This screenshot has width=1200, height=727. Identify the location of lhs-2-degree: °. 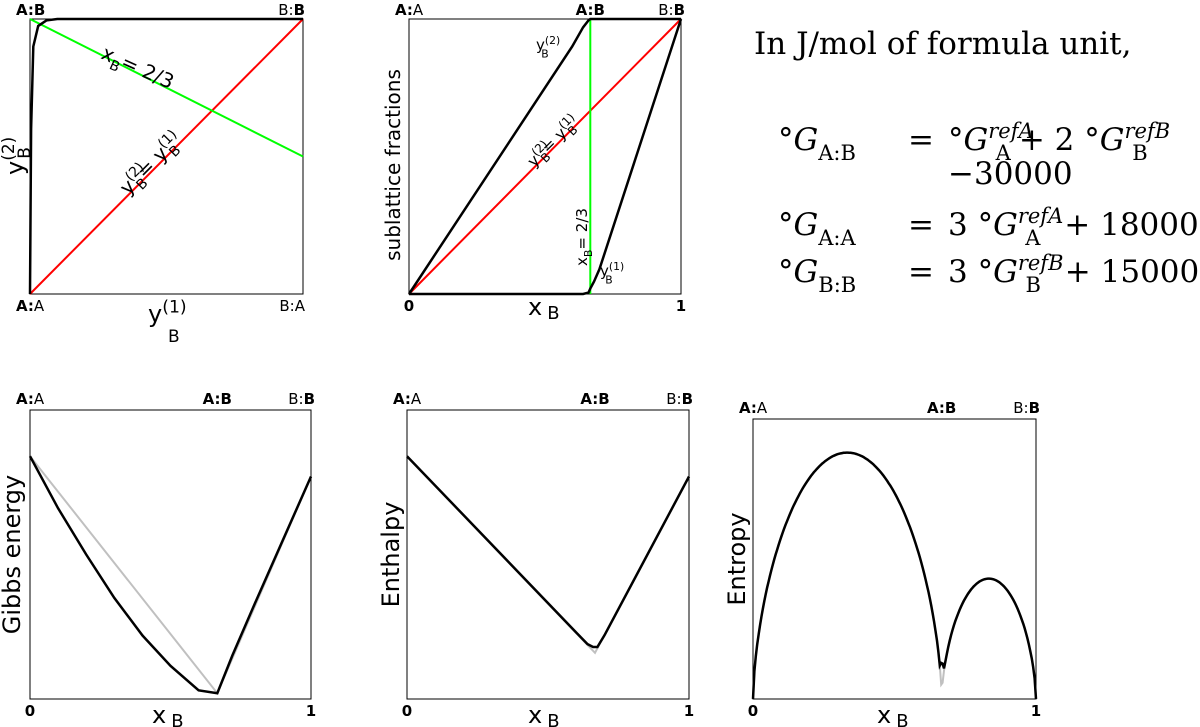
(786, 272).